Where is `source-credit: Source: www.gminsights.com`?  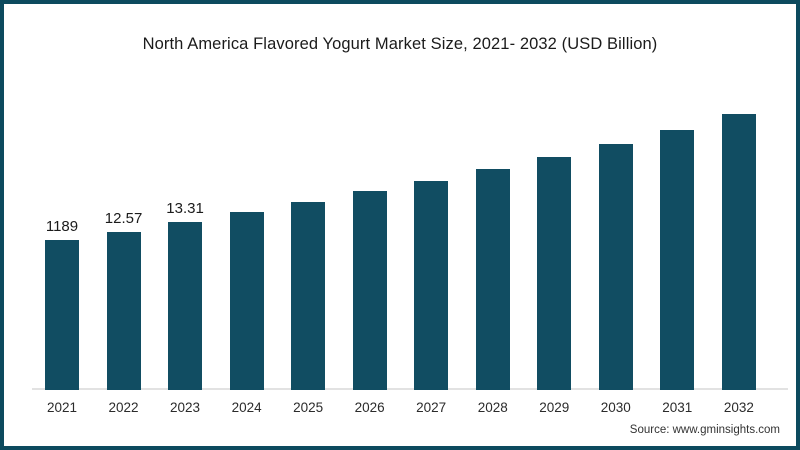
source-credit: Source: www.gminsights.com is located at coordinates (704, 430).